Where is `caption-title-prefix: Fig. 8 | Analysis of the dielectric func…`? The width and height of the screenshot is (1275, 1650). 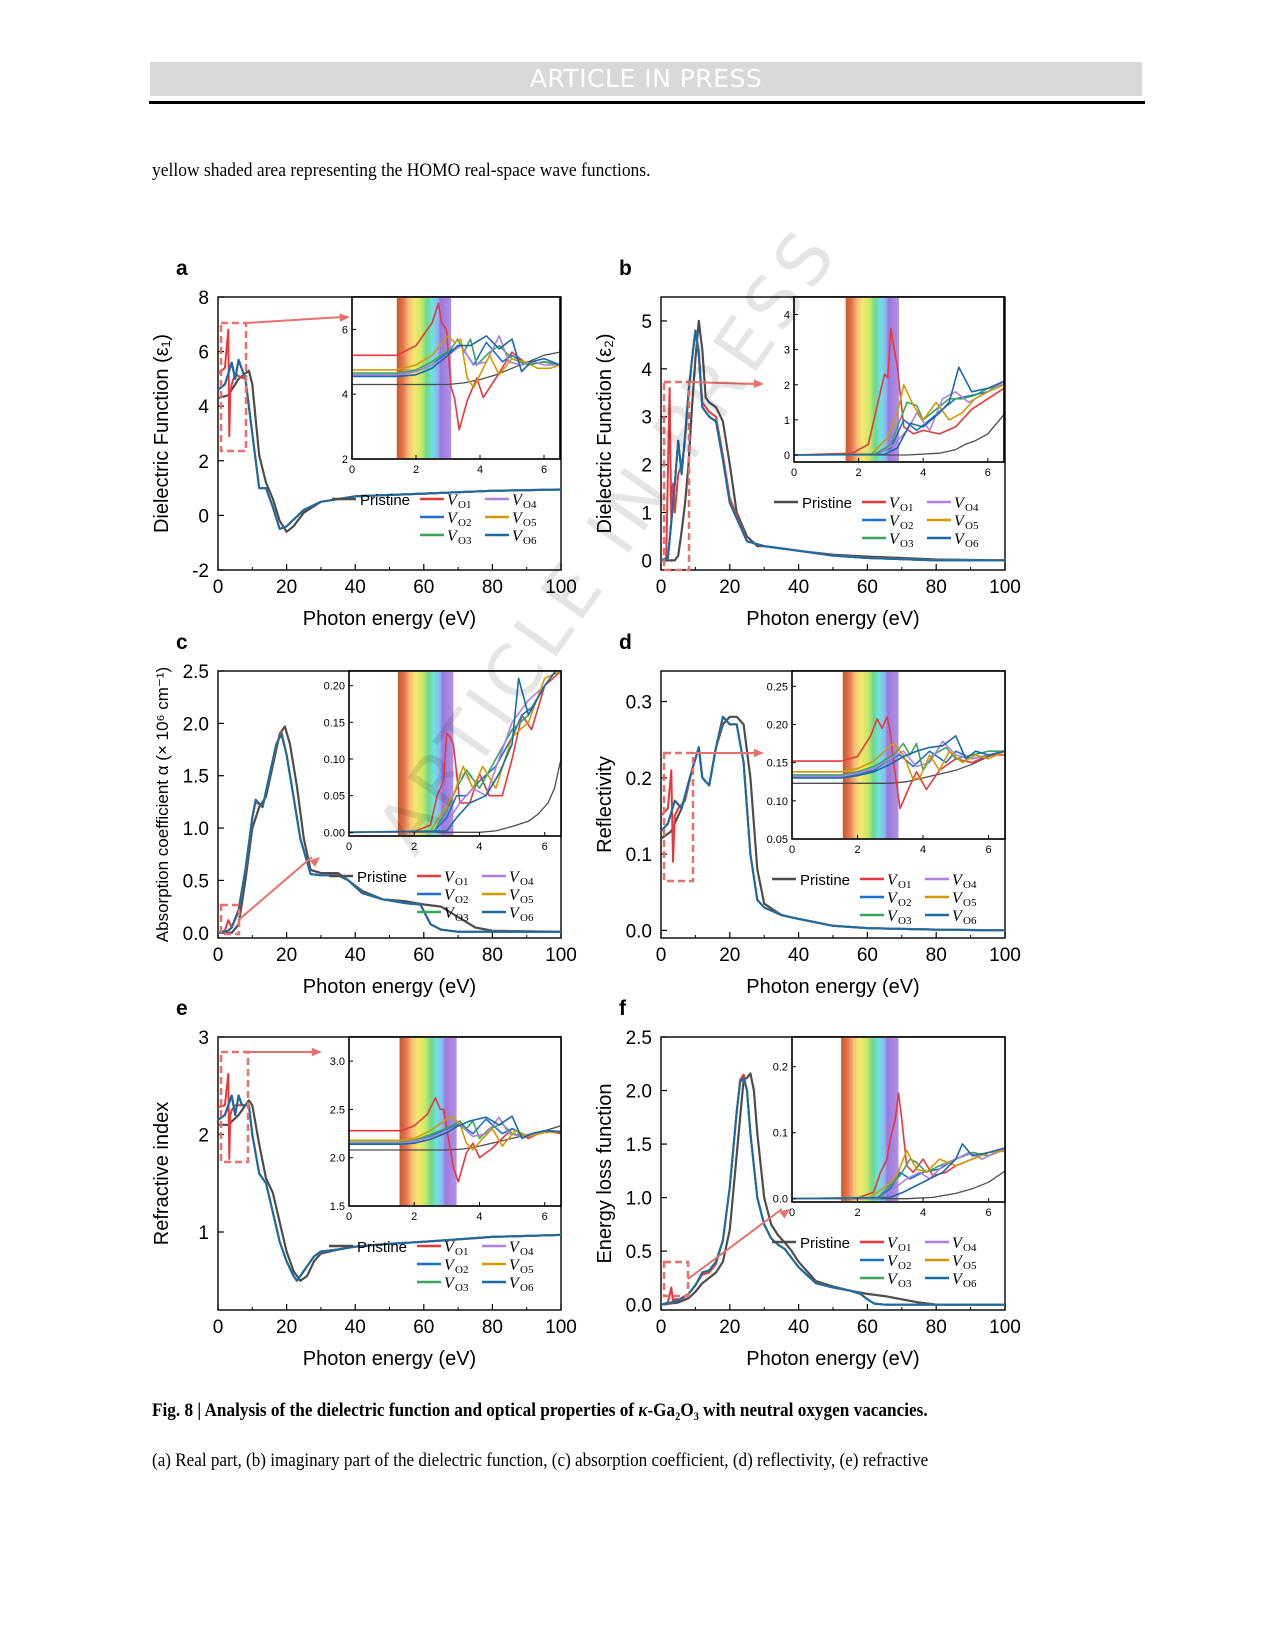
caption-title-prefix: Fig. 8 | Analysis of the dielectric func… is located at coordinates (395, 1410).